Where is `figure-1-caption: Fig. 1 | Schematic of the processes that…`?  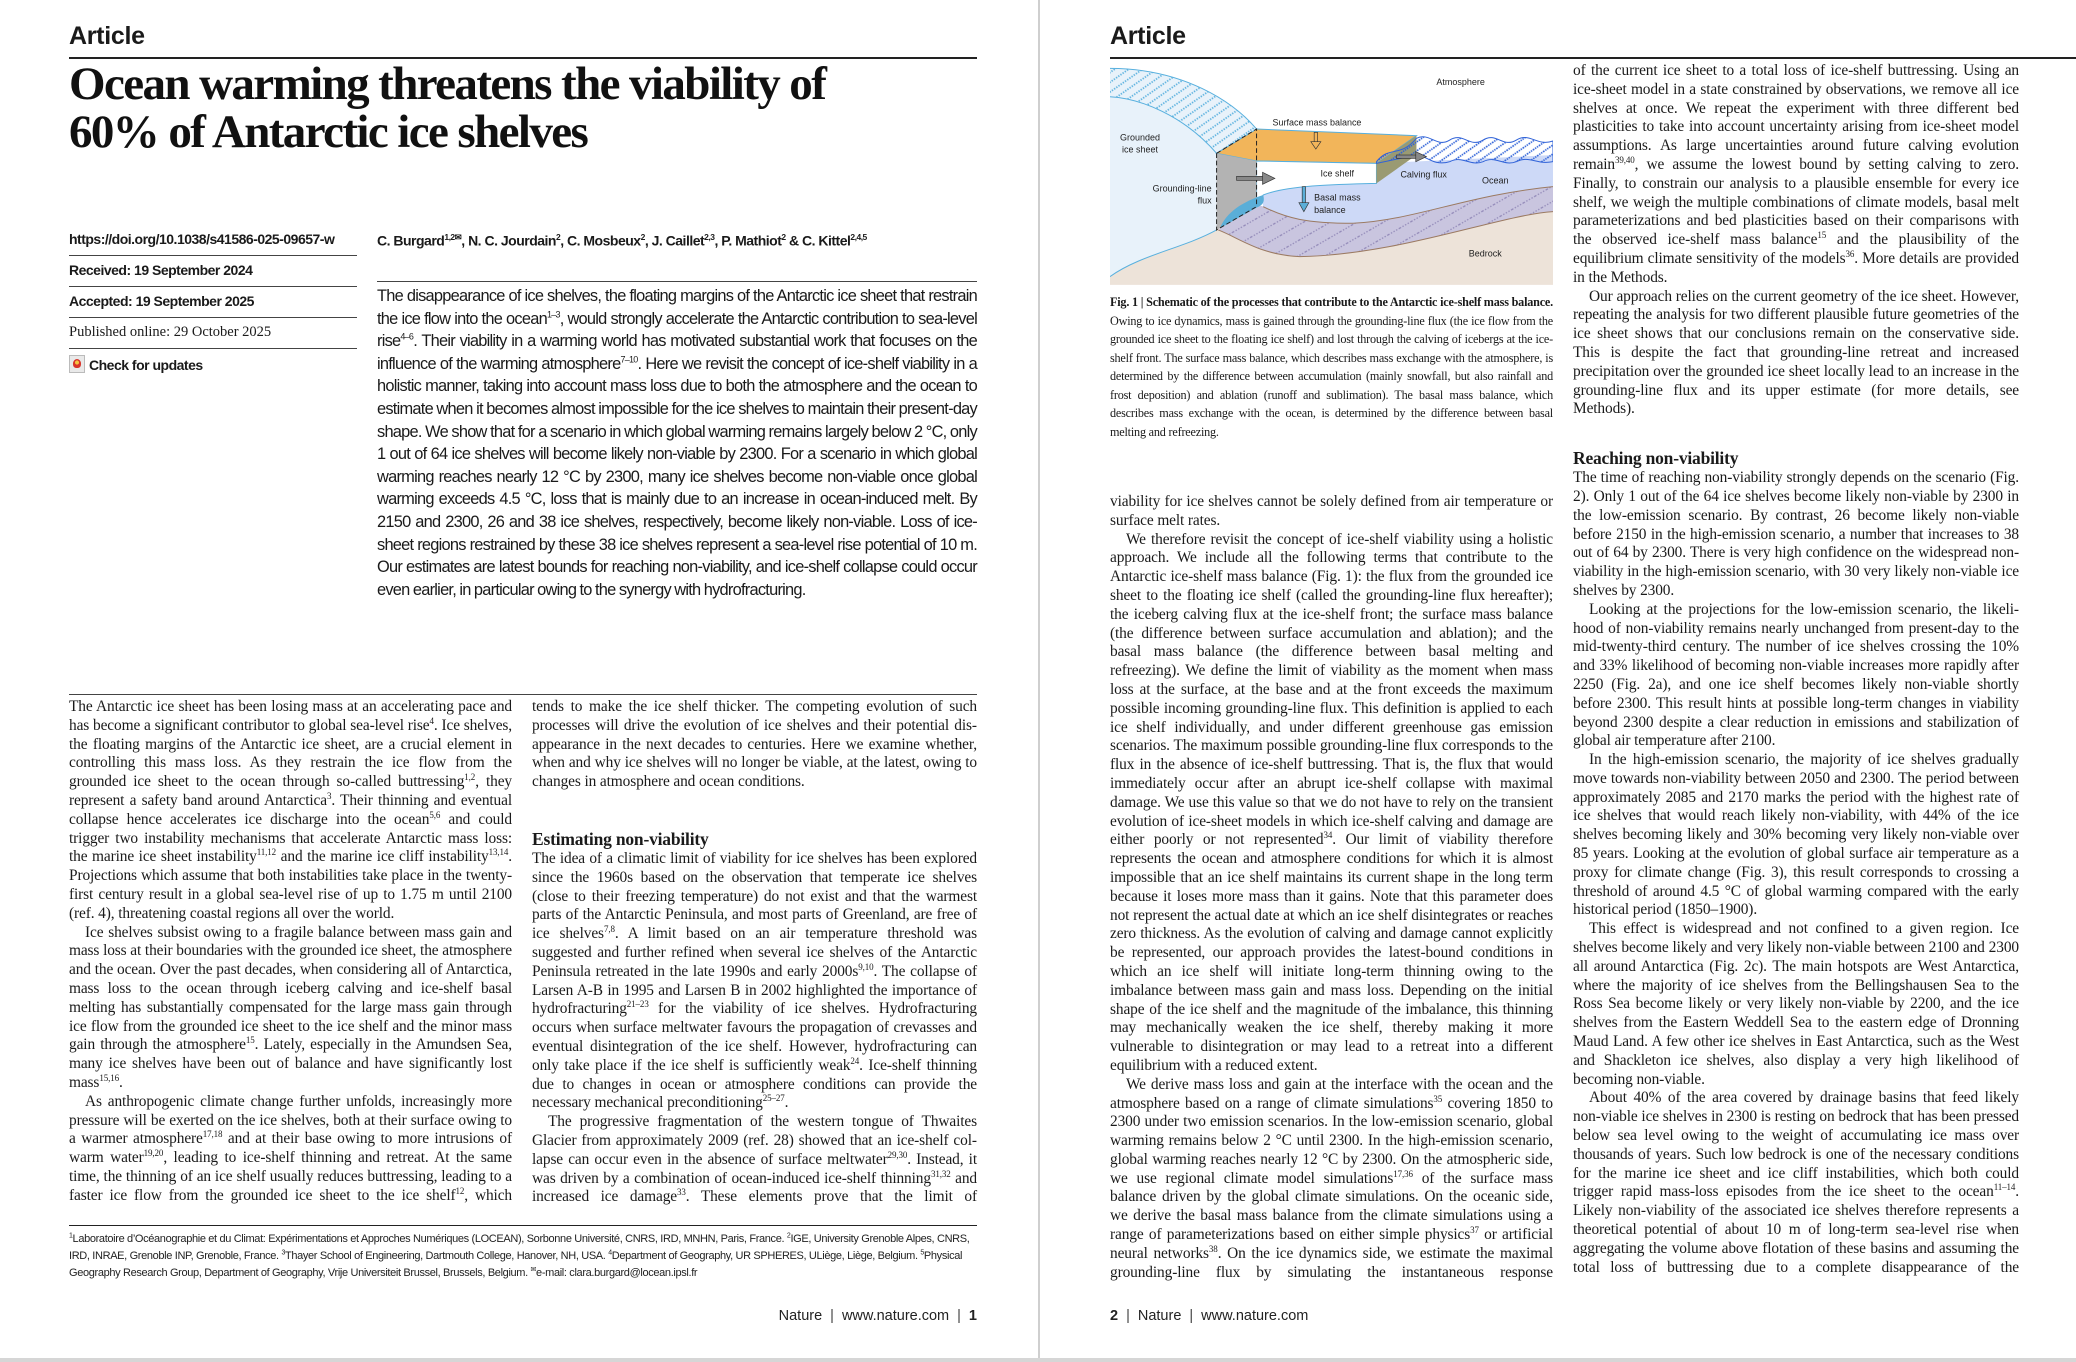 figure-1-caption: Fig. 1 | Schematic of the processes that… is located at coordinates (1331, 367).